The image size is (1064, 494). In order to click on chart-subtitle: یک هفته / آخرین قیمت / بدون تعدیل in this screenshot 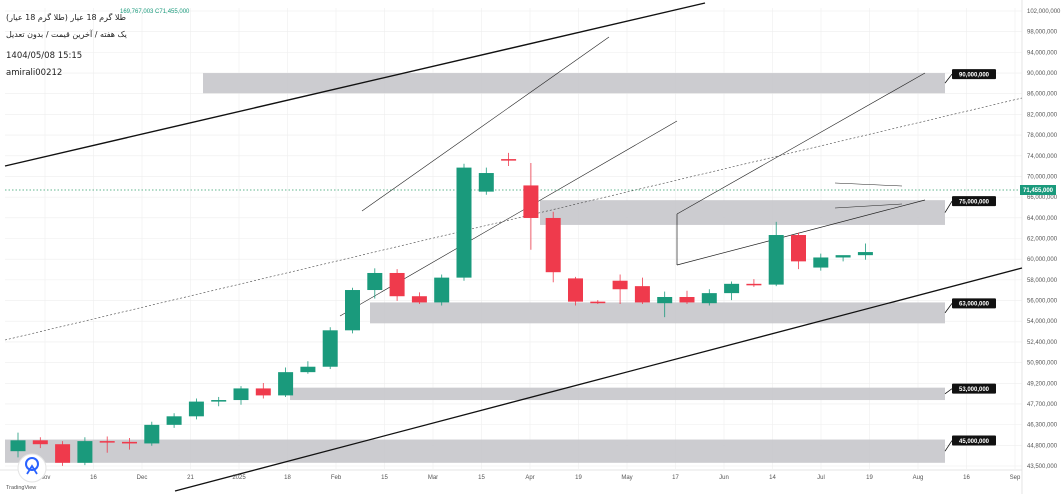, I will do `click(66, 34)`.